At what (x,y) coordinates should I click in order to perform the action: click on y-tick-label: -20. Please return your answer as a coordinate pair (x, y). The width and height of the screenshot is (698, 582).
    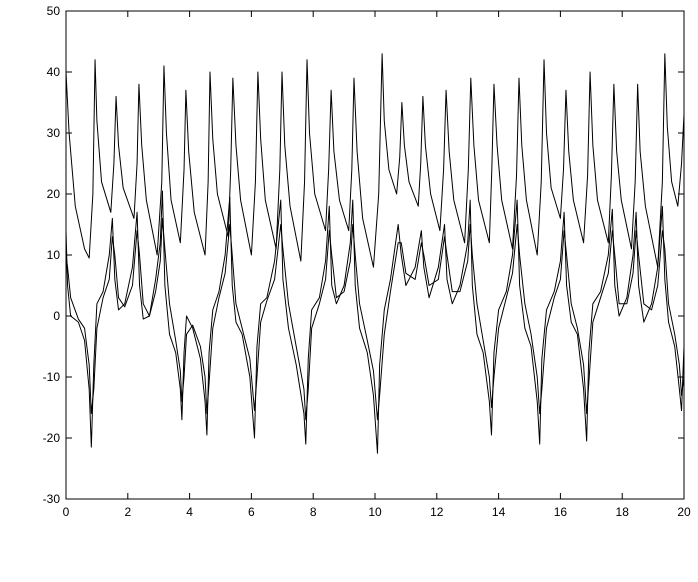
    Looking at the image, I should click on (52, 438).